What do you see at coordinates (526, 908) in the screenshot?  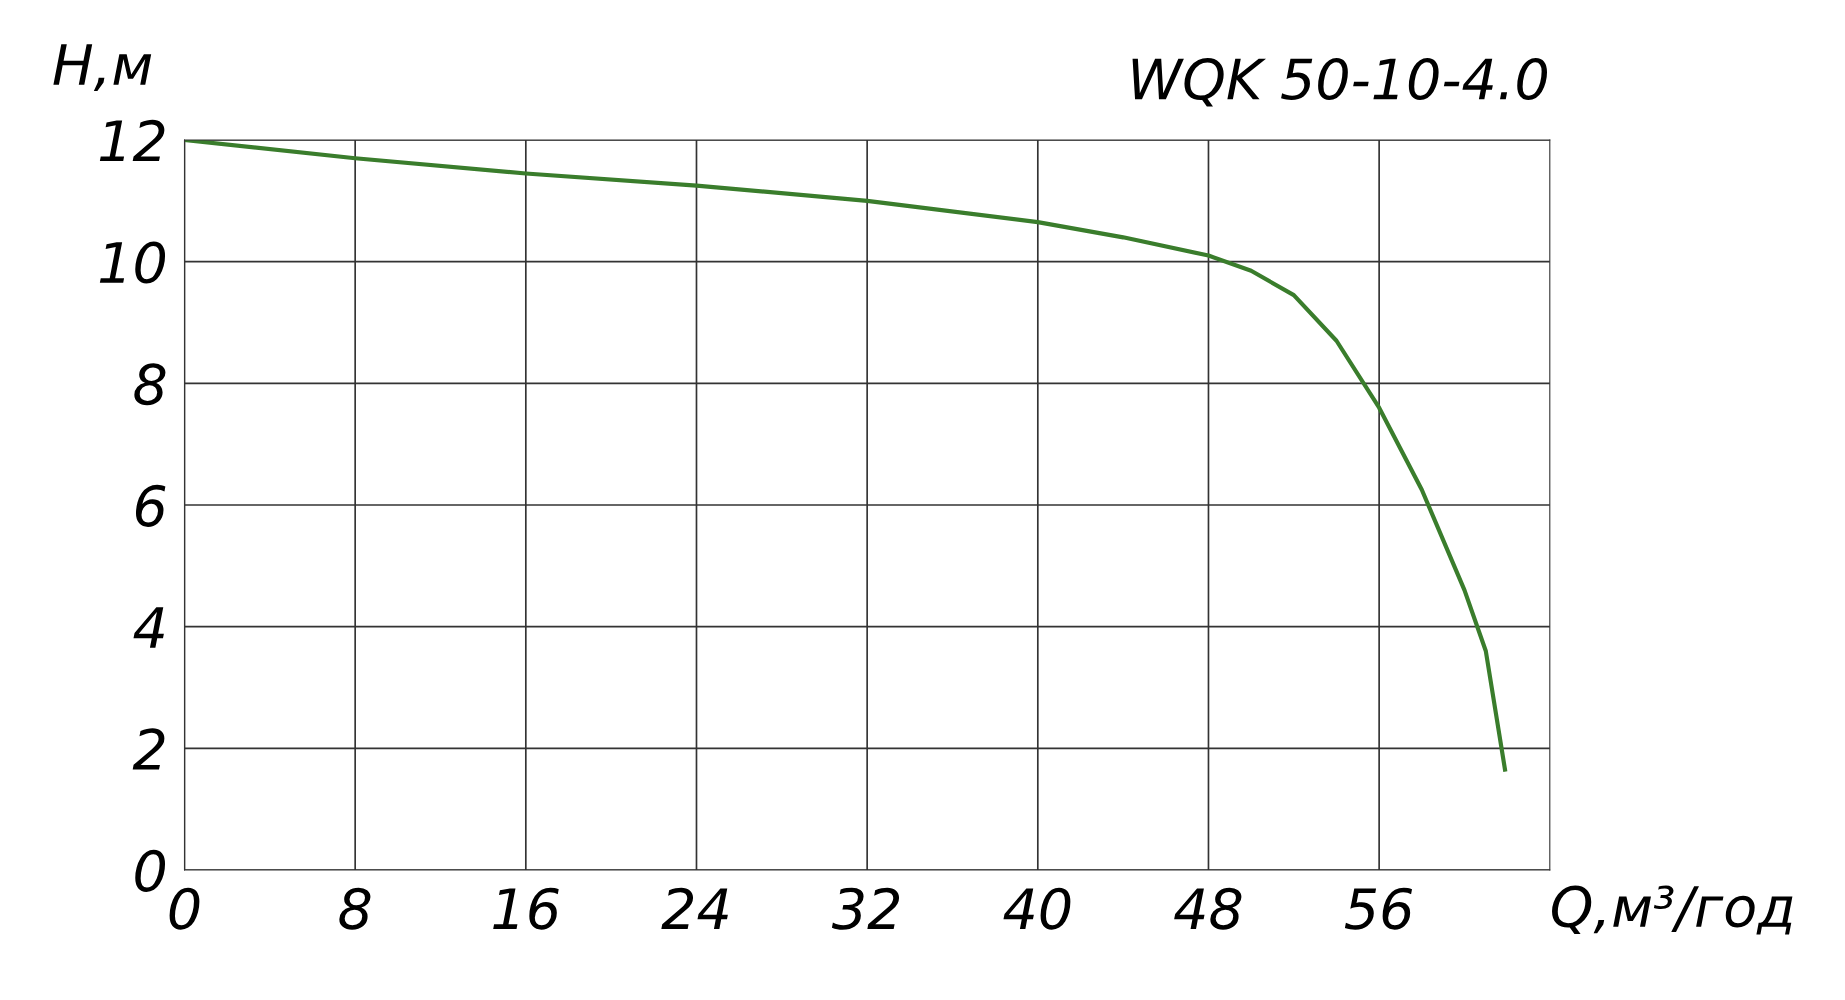 I see `x-tick-label: 16` at bounding box center [526, 908].